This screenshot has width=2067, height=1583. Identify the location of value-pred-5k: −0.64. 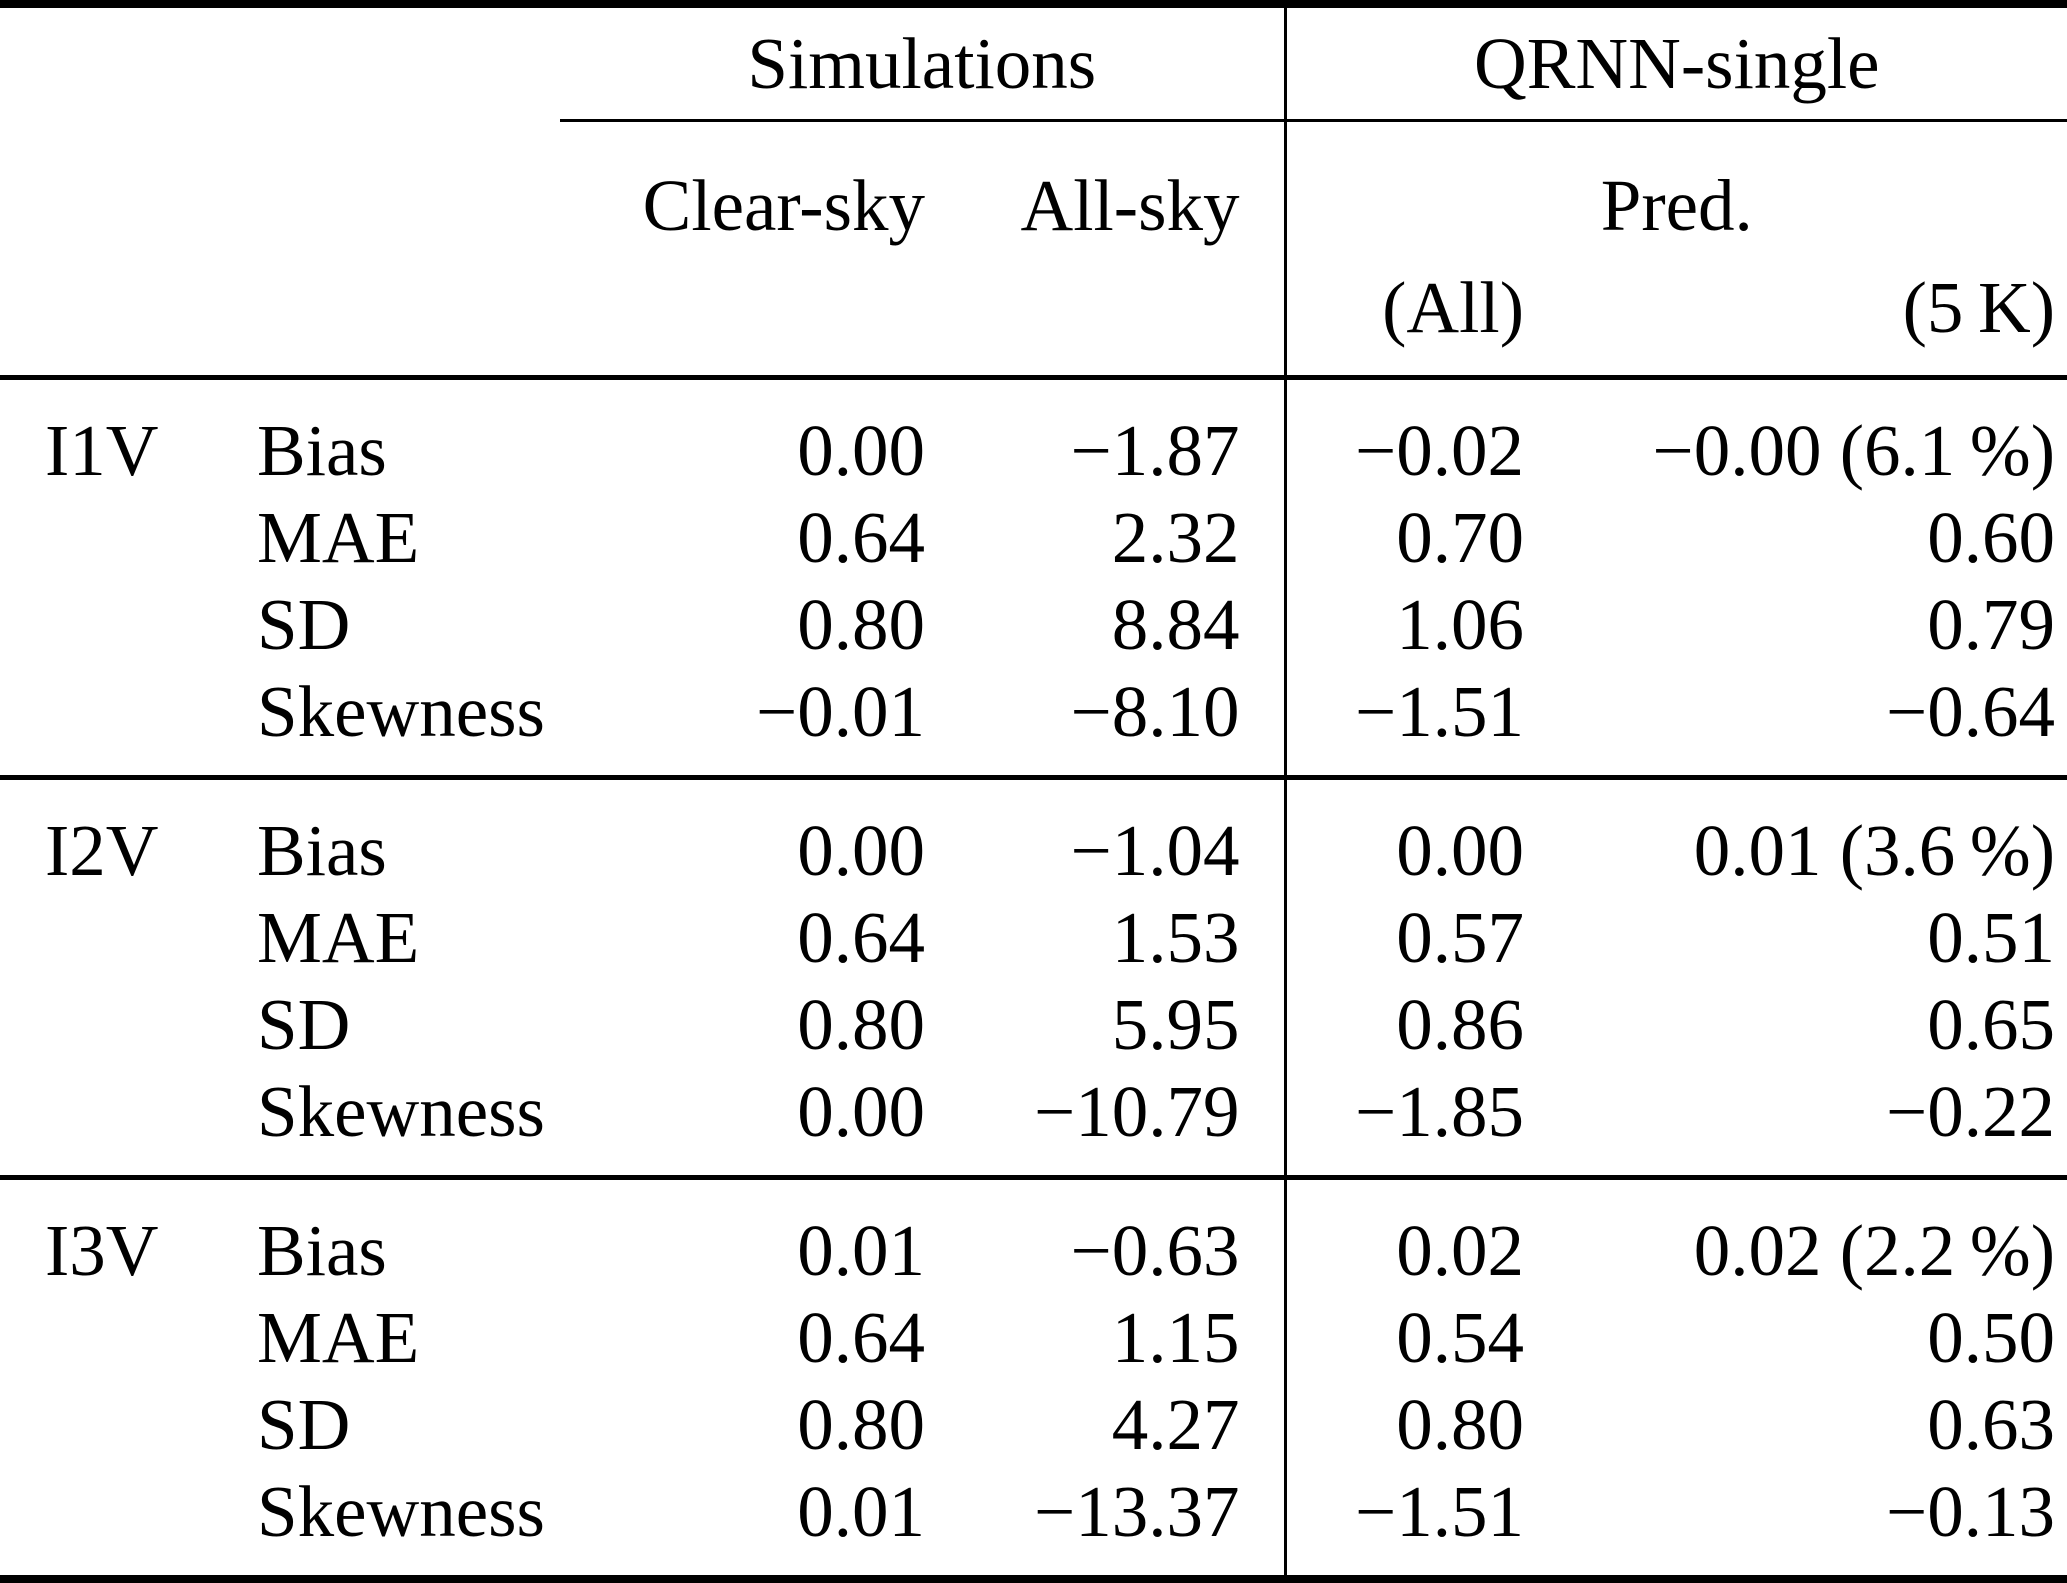
(1971, 711).